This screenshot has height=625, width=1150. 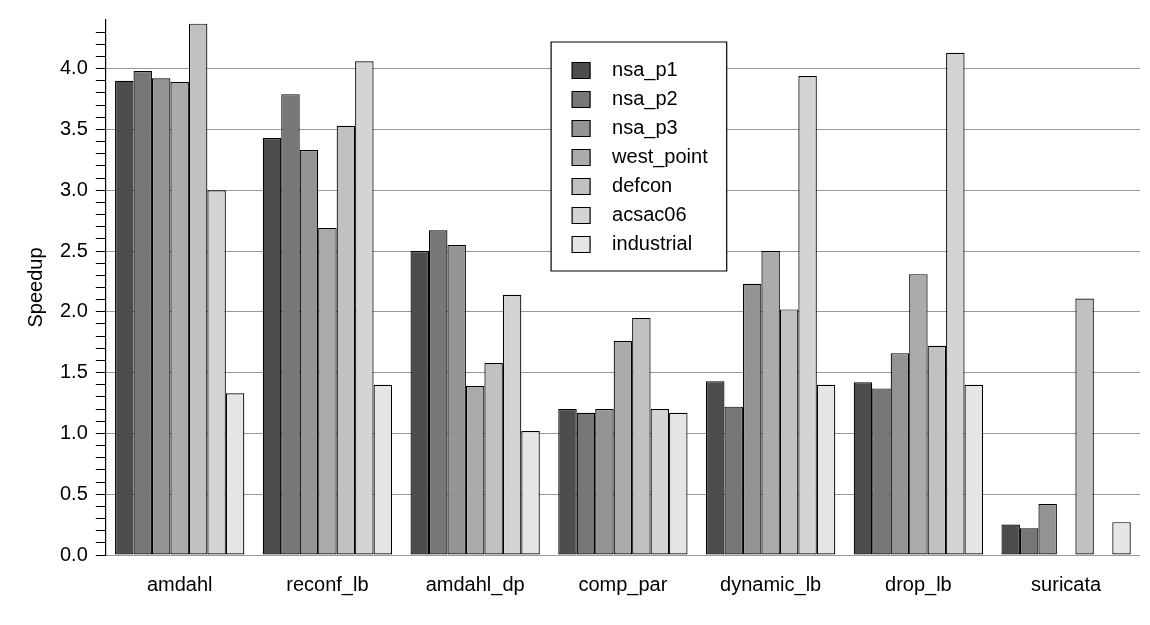 I want to click on legend-label: west_point, so click(x=660, y=157).